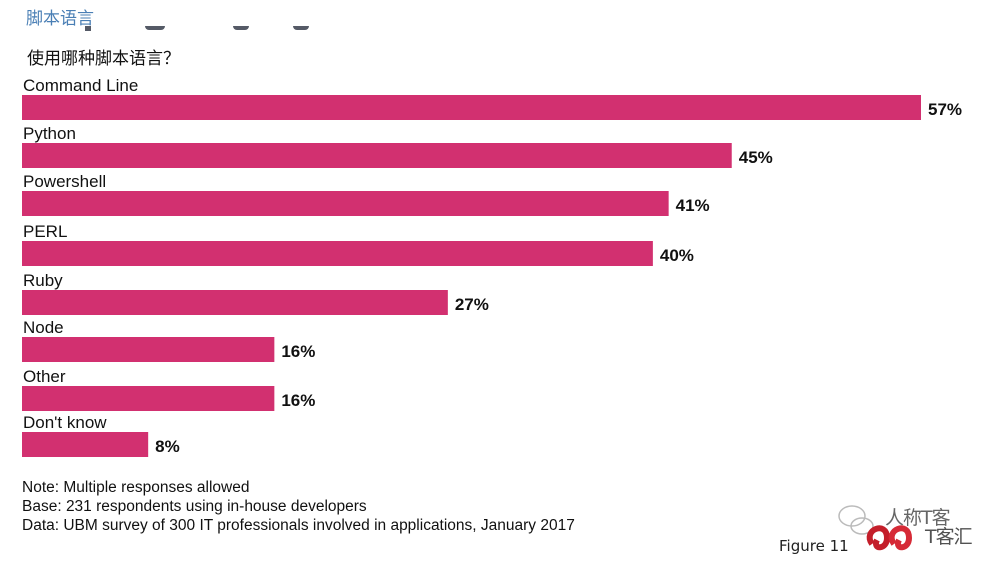 The image size is (1000, 563). Describe the element at coordinates (360, 30) in the screenshot. I see `cropped-heading-remnant` at that location.